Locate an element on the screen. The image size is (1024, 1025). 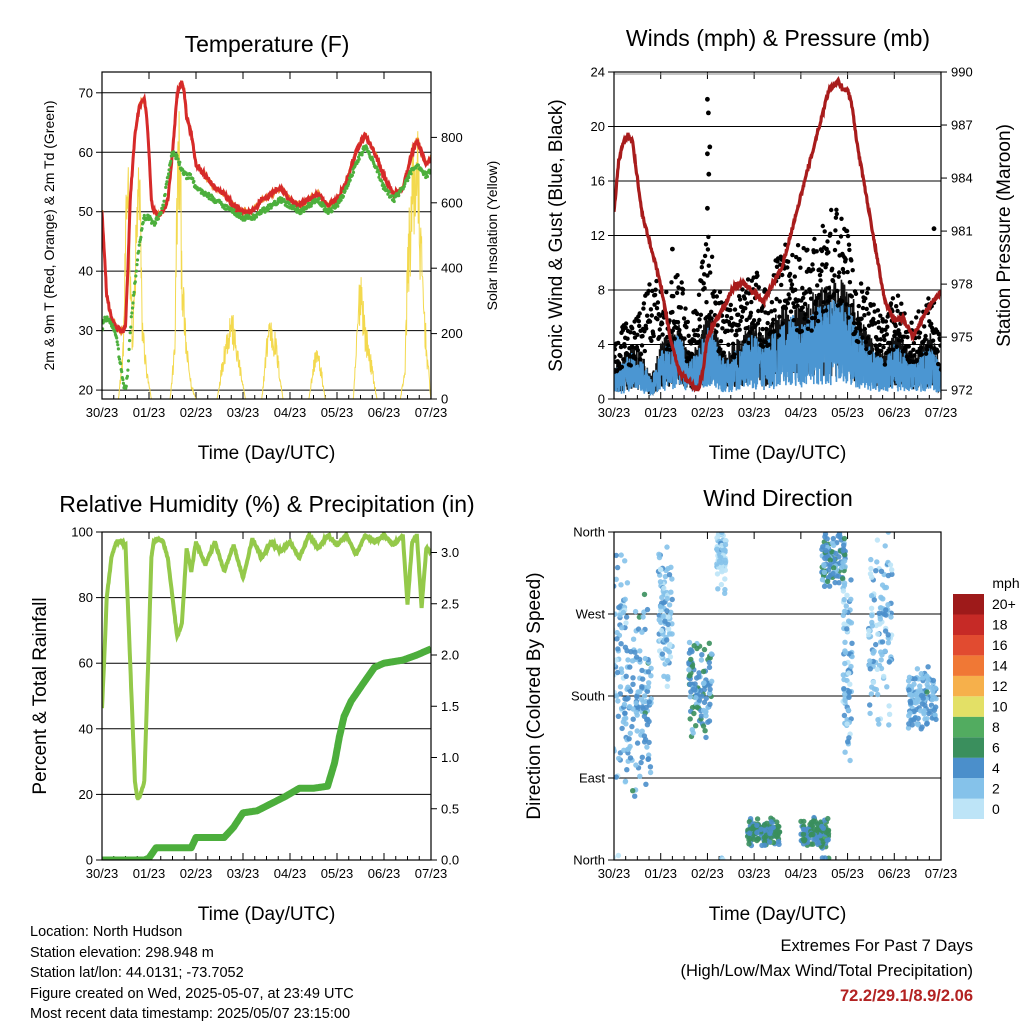
y2-tick-label: 1.5 is located at coordinates (450, 706).